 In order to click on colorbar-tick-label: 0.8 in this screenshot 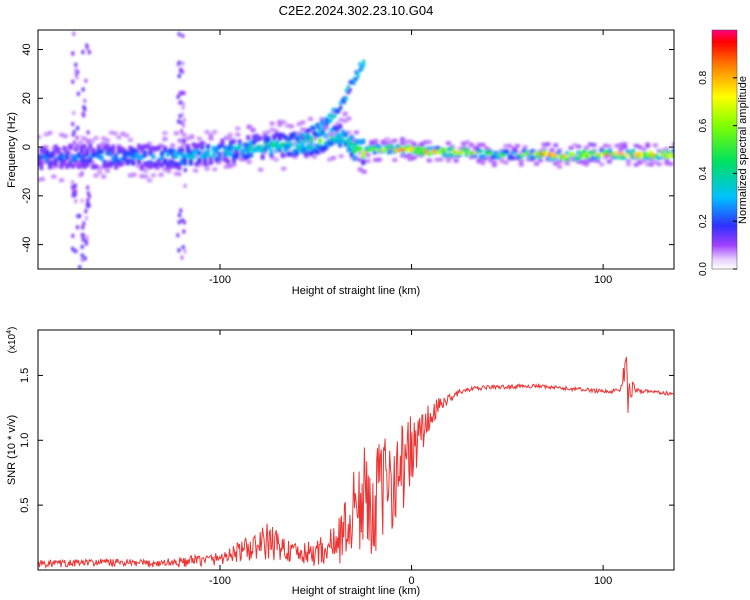, I will do `click(703, 77)`.